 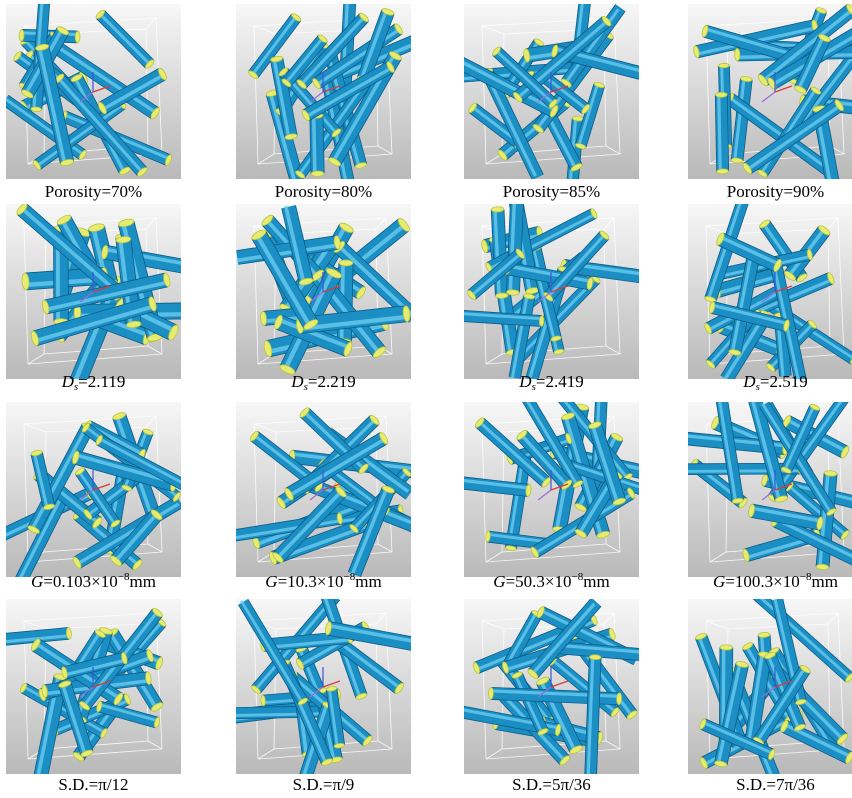 I want to click on panel-caption: Ds=2.119, so click(x=100, y=382).